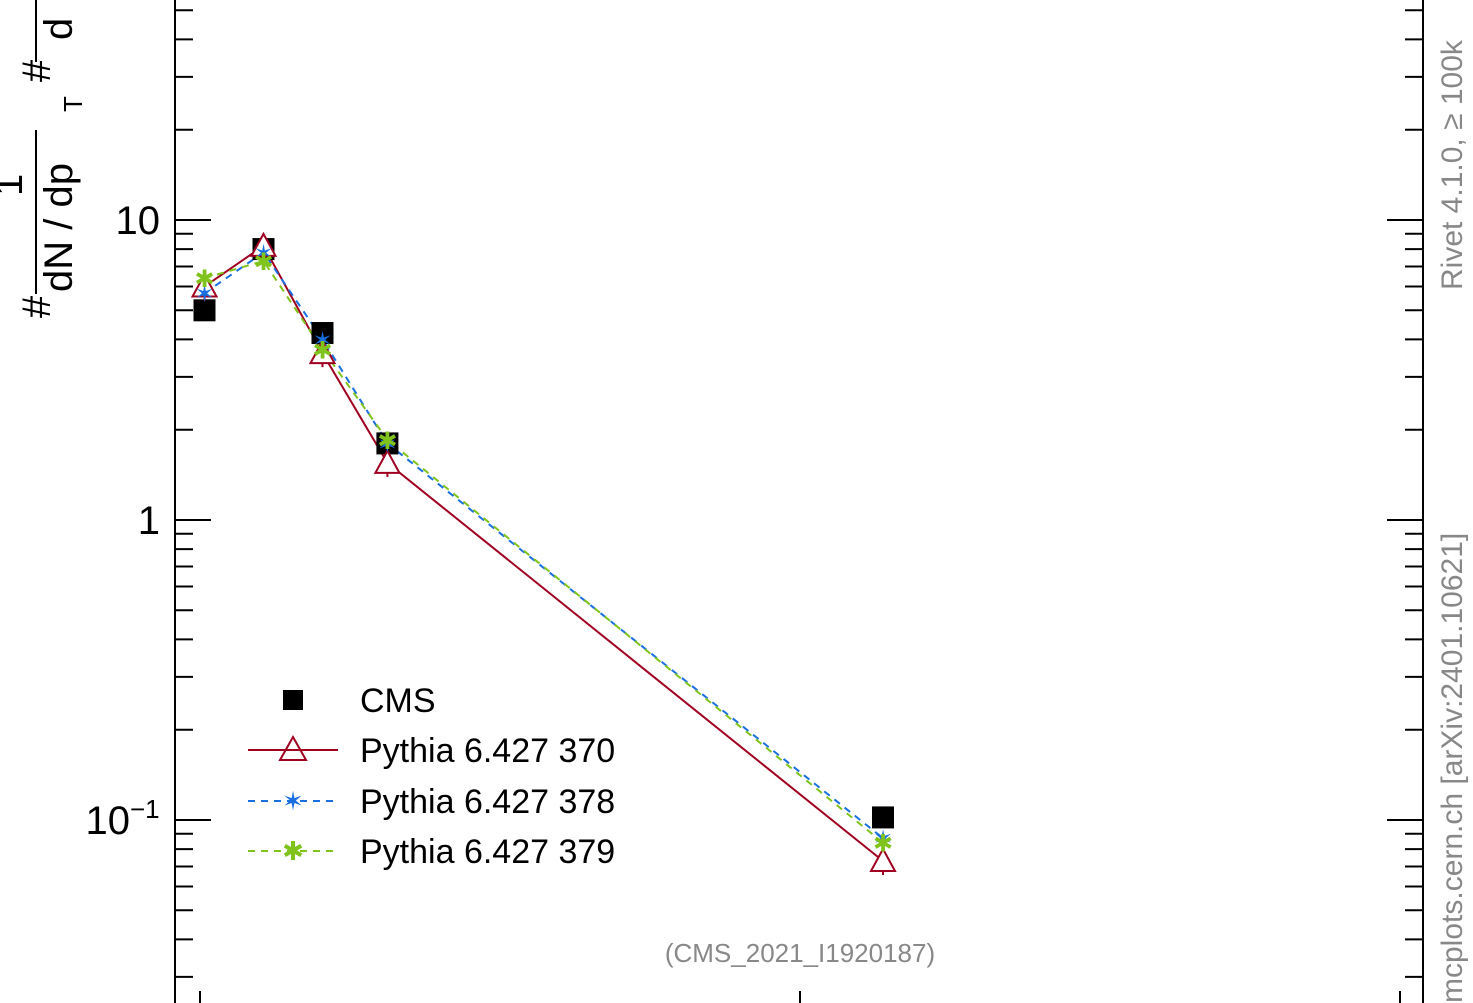  Describe the element at coordinates (44, 159) in the screenshot. I see `y-axis-label: # 1 dN / dp T # d` at that location.